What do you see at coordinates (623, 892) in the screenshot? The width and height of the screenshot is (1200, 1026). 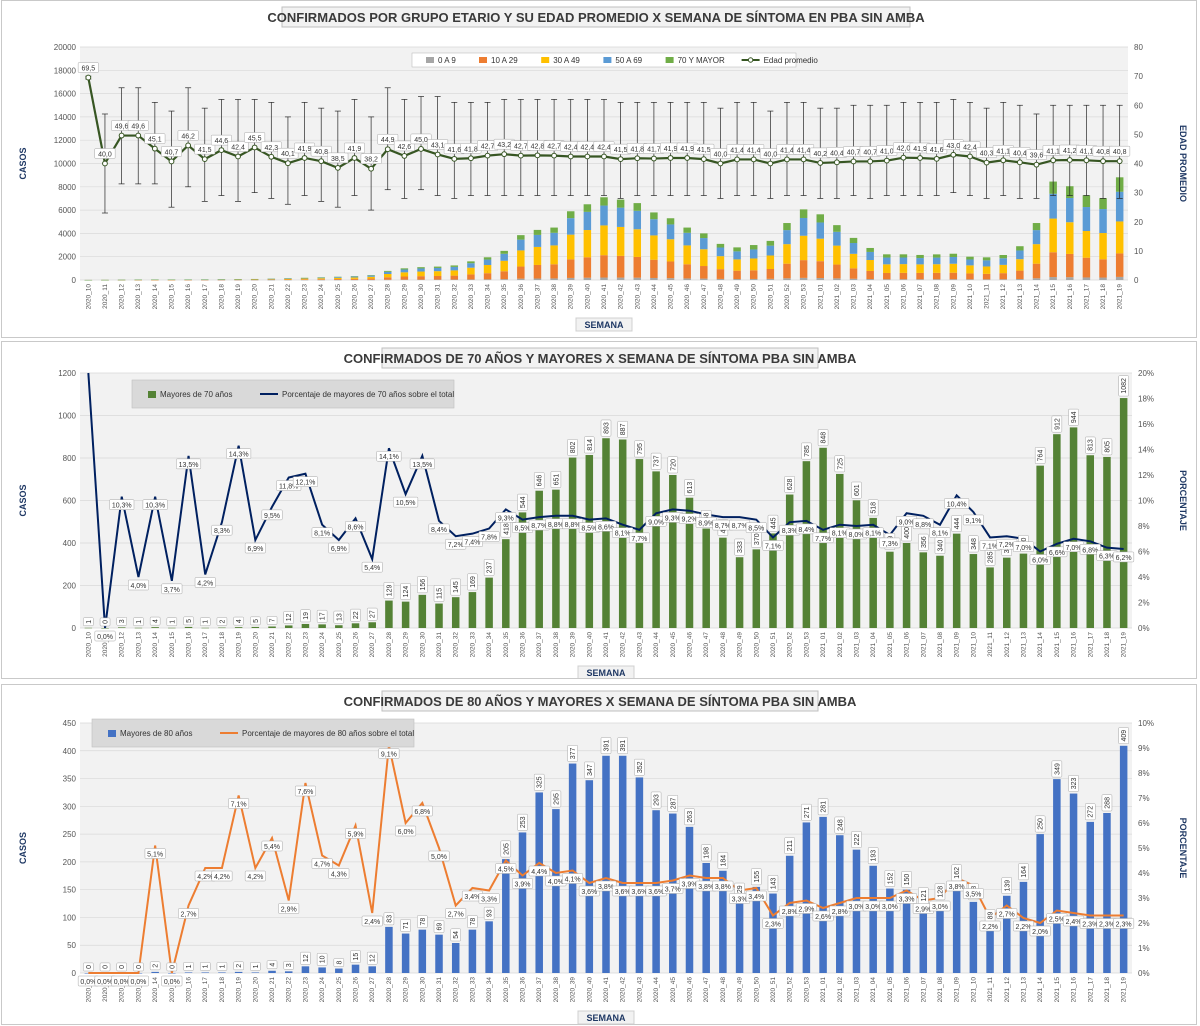 I see `percentage-label: 3,6%` at bounding box center [623, 892].